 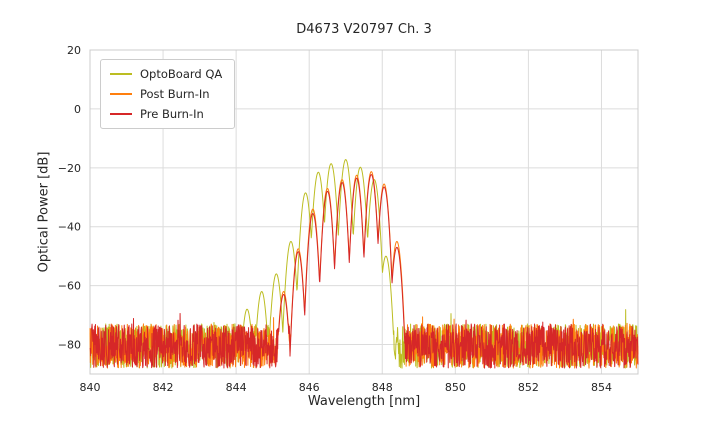 What do you see at coordinates (74, 50) in the screenshot?
I see `y-tick-label: 20` at bounding box center [74, 50].